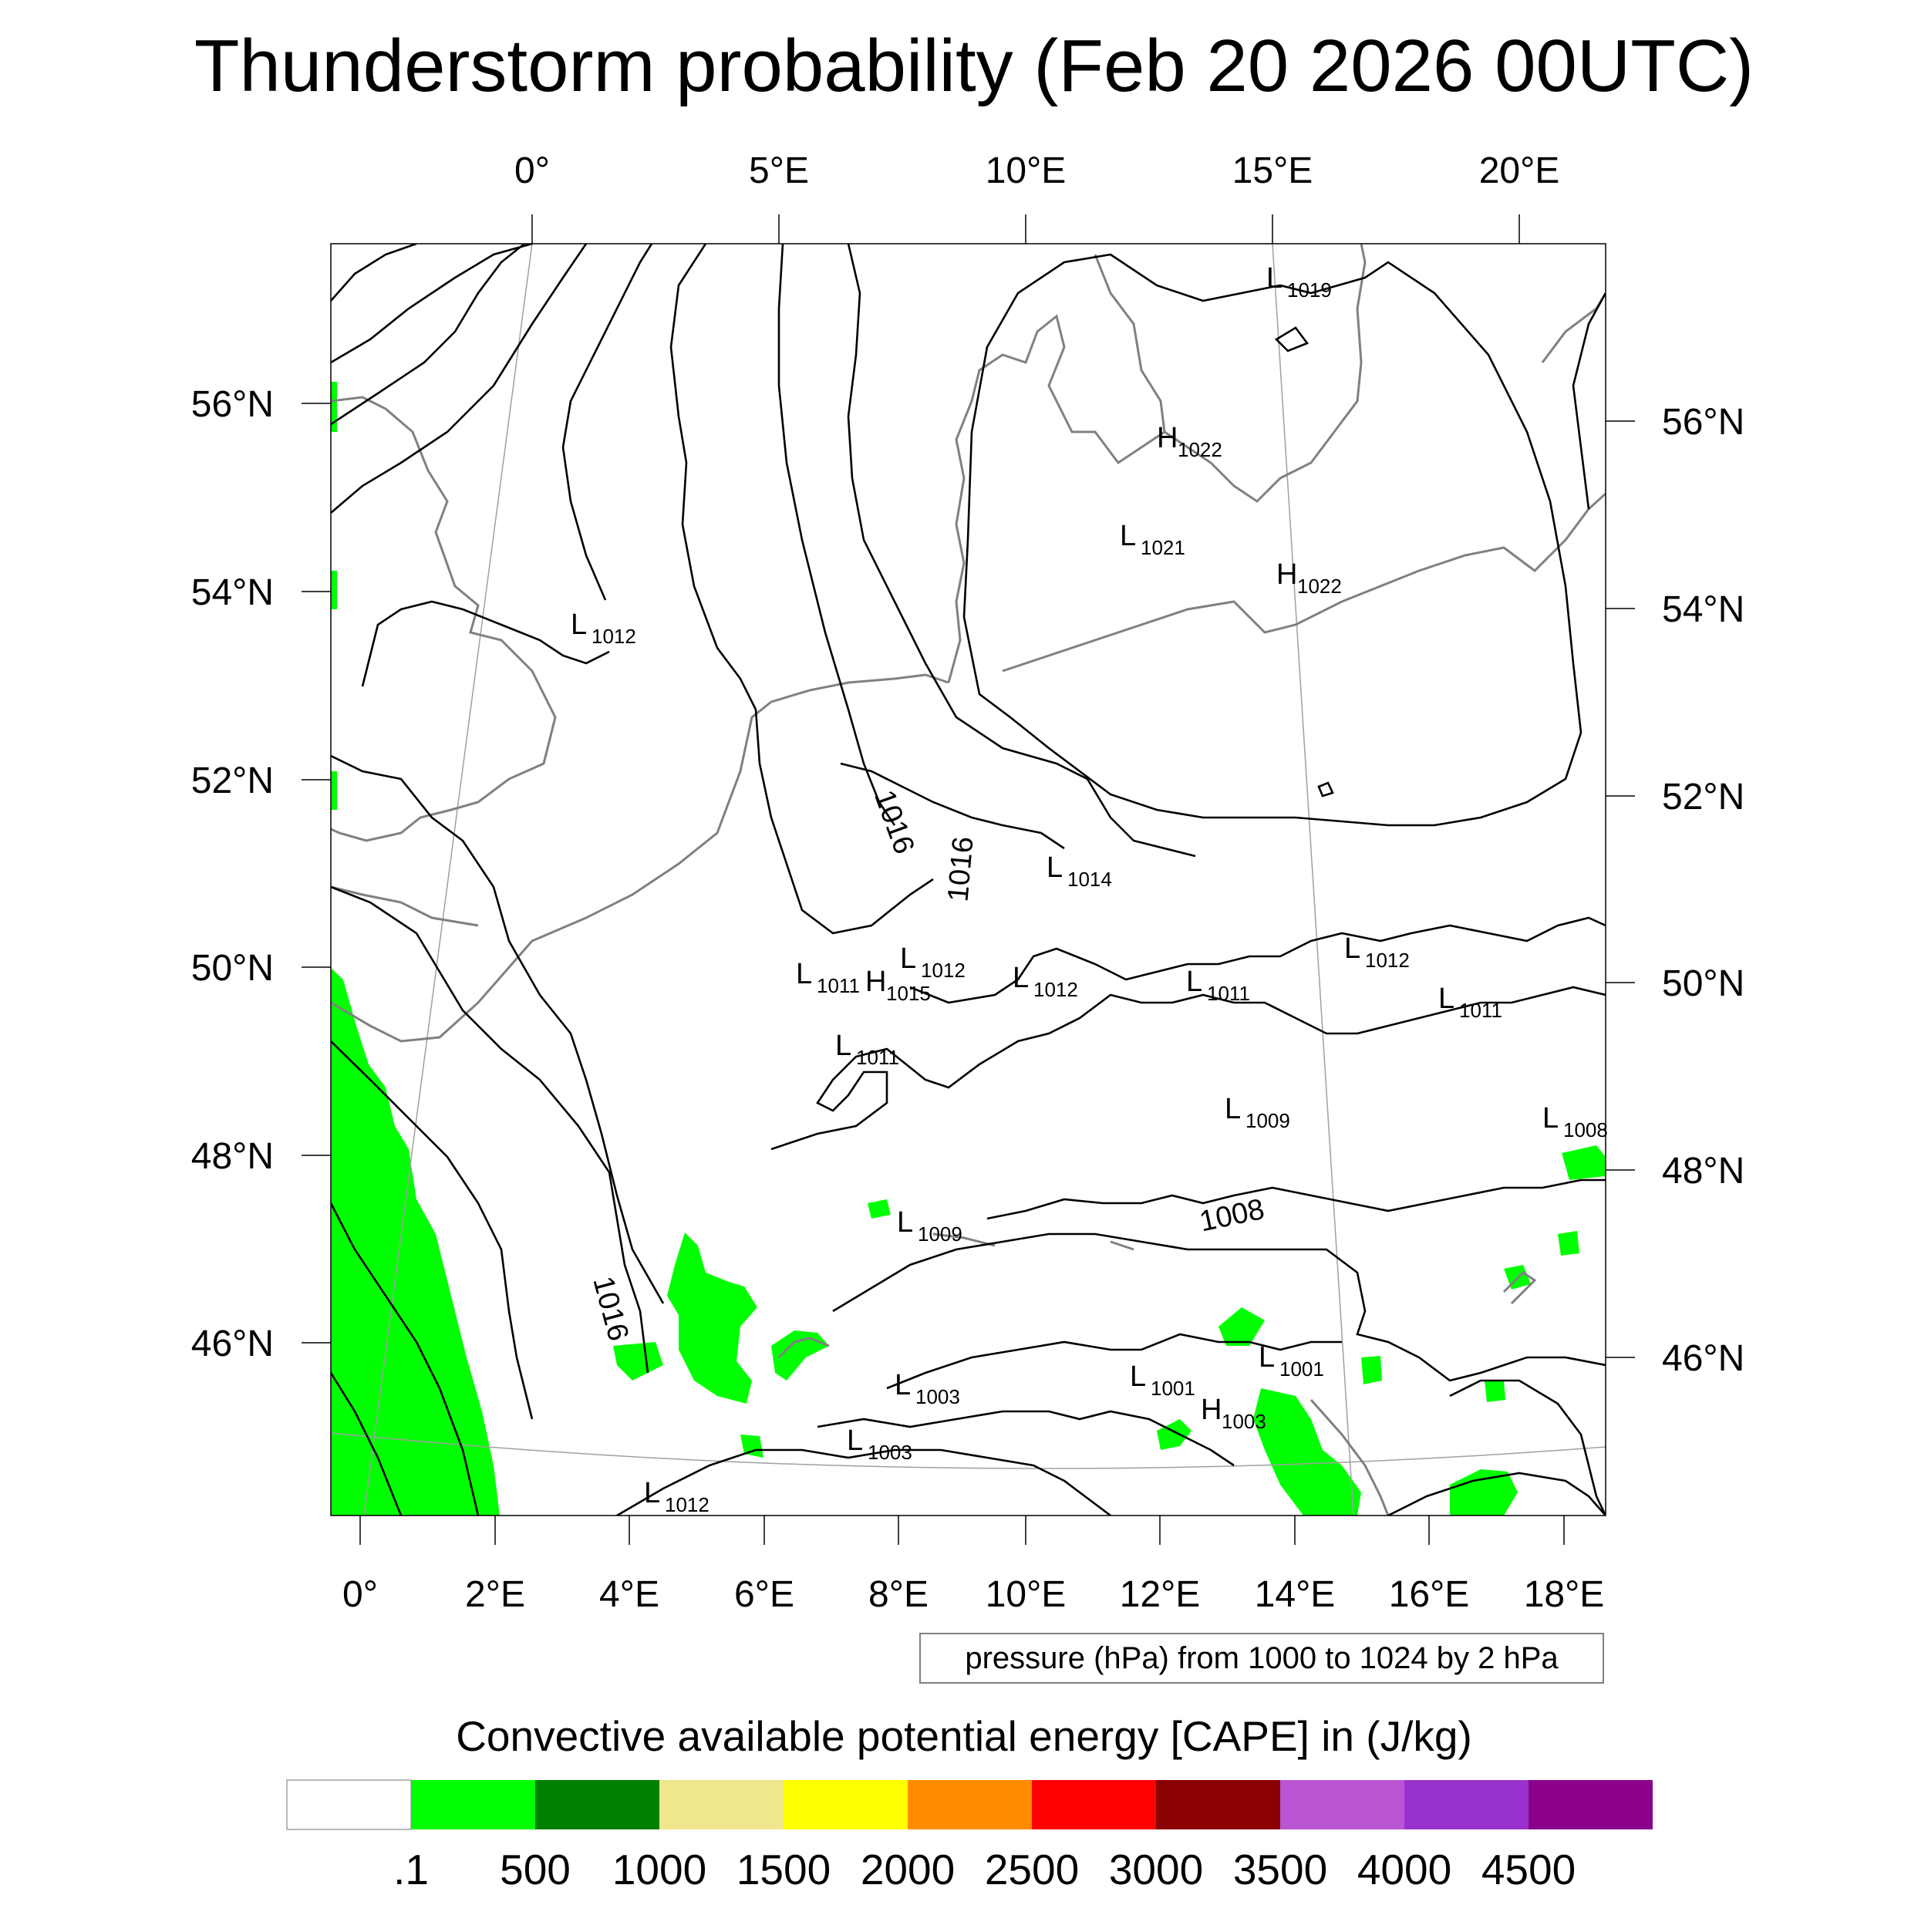 This screenshot has height=1932, width=1928. What do you see at coordinates (863, 1482) in the screenshot?
I see `isobar-sw-low` at bounding box center [863, 1482].